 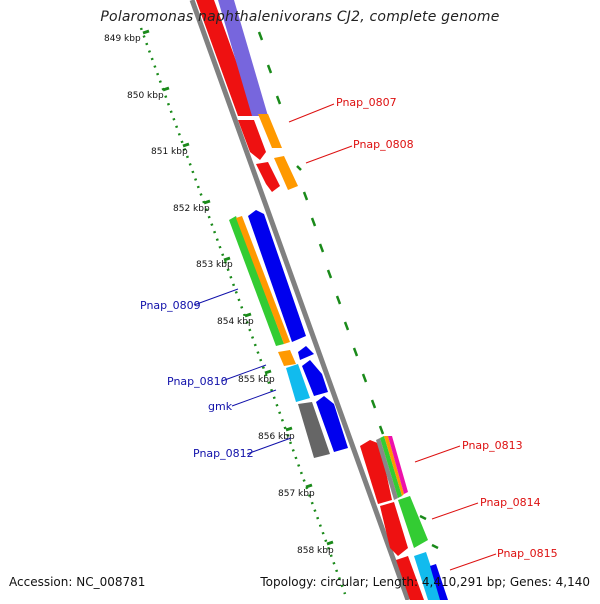 What do you see at coordinates (145, 96) in the screenshot?
I see `scale-label-850: 850 kbp` at bounding box center [145, 96].